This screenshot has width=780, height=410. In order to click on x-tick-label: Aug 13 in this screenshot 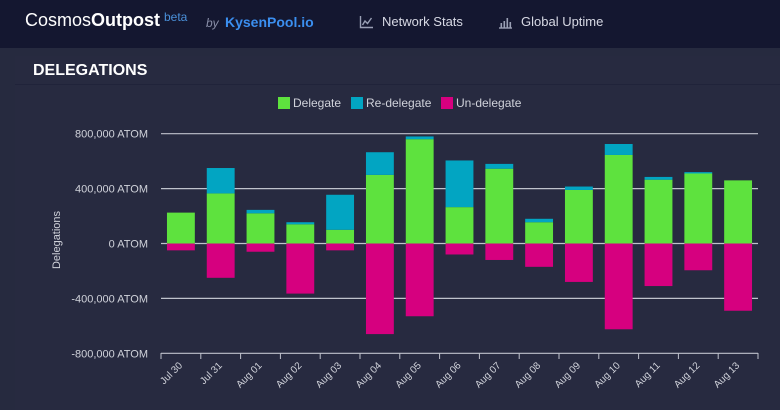, I will do `click(727, 375)`.